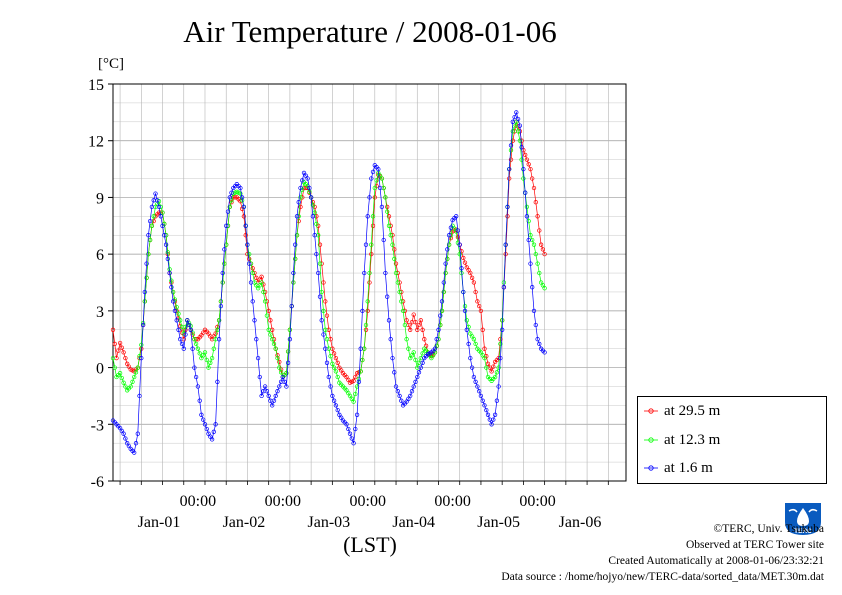 This screenshot has width=842, height=595. I want to click on x-tick-label: 00:00, so click(537, 501).